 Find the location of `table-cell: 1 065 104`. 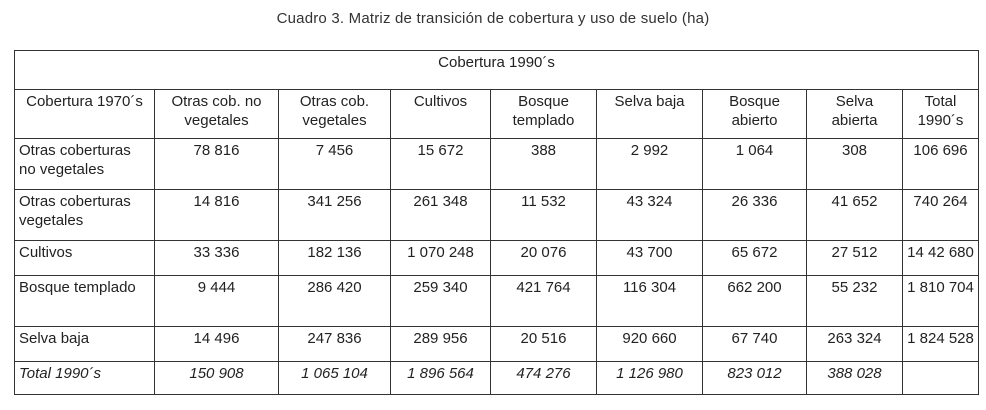

table-cell: 1 065 104 is located at coordinates (334, 378).